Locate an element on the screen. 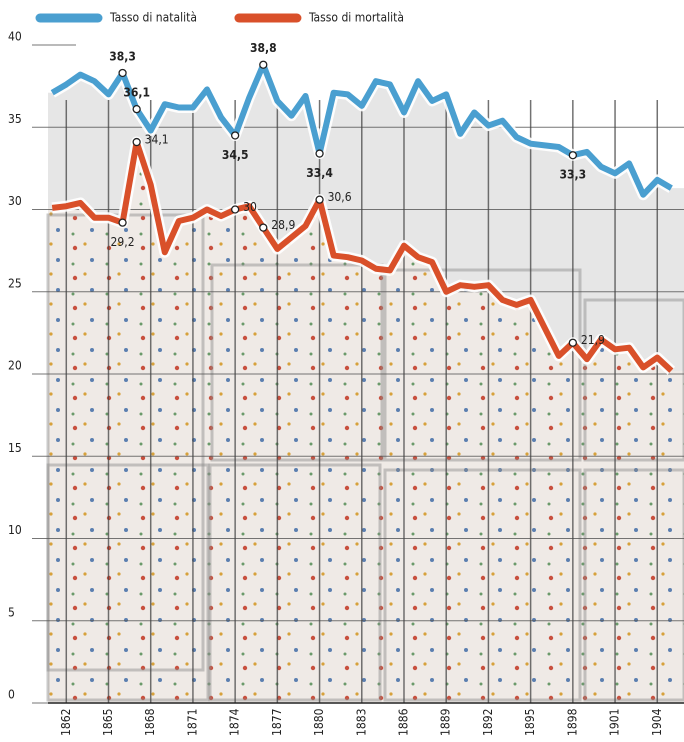 This screenshot has height=742, width=684. x-tick-label: 1871 is located at coordinates (192, 722).